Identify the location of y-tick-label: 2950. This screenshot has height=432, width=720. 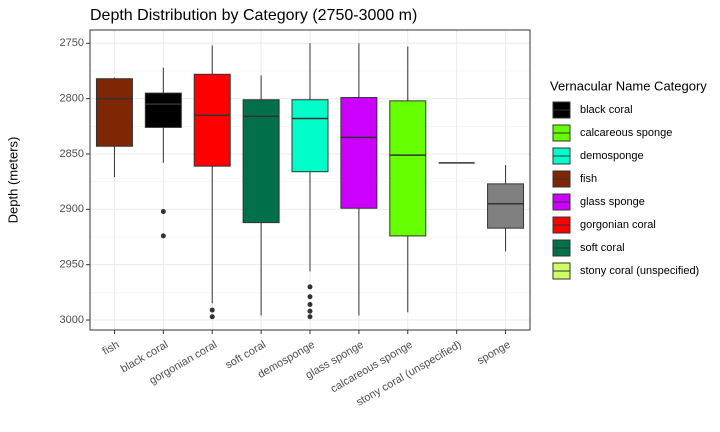
(72, 265).